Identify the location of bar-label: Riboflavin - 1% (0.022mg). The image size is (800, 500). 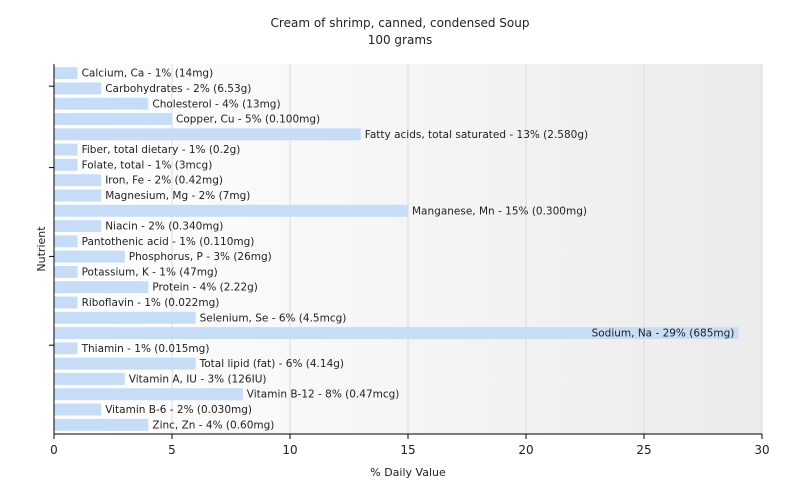
(151, 303).